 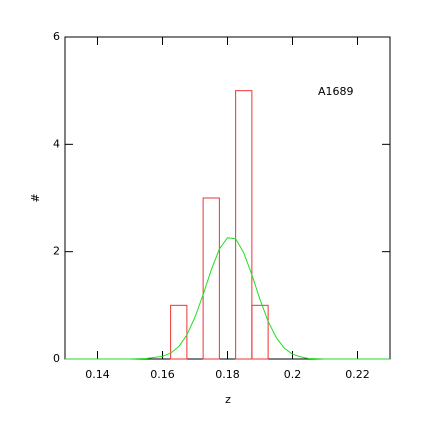 What do you see at coordinates (357, 374) in the screenshot?
I see `x-tick-label: 0.22` at bounding box center [357, 374].